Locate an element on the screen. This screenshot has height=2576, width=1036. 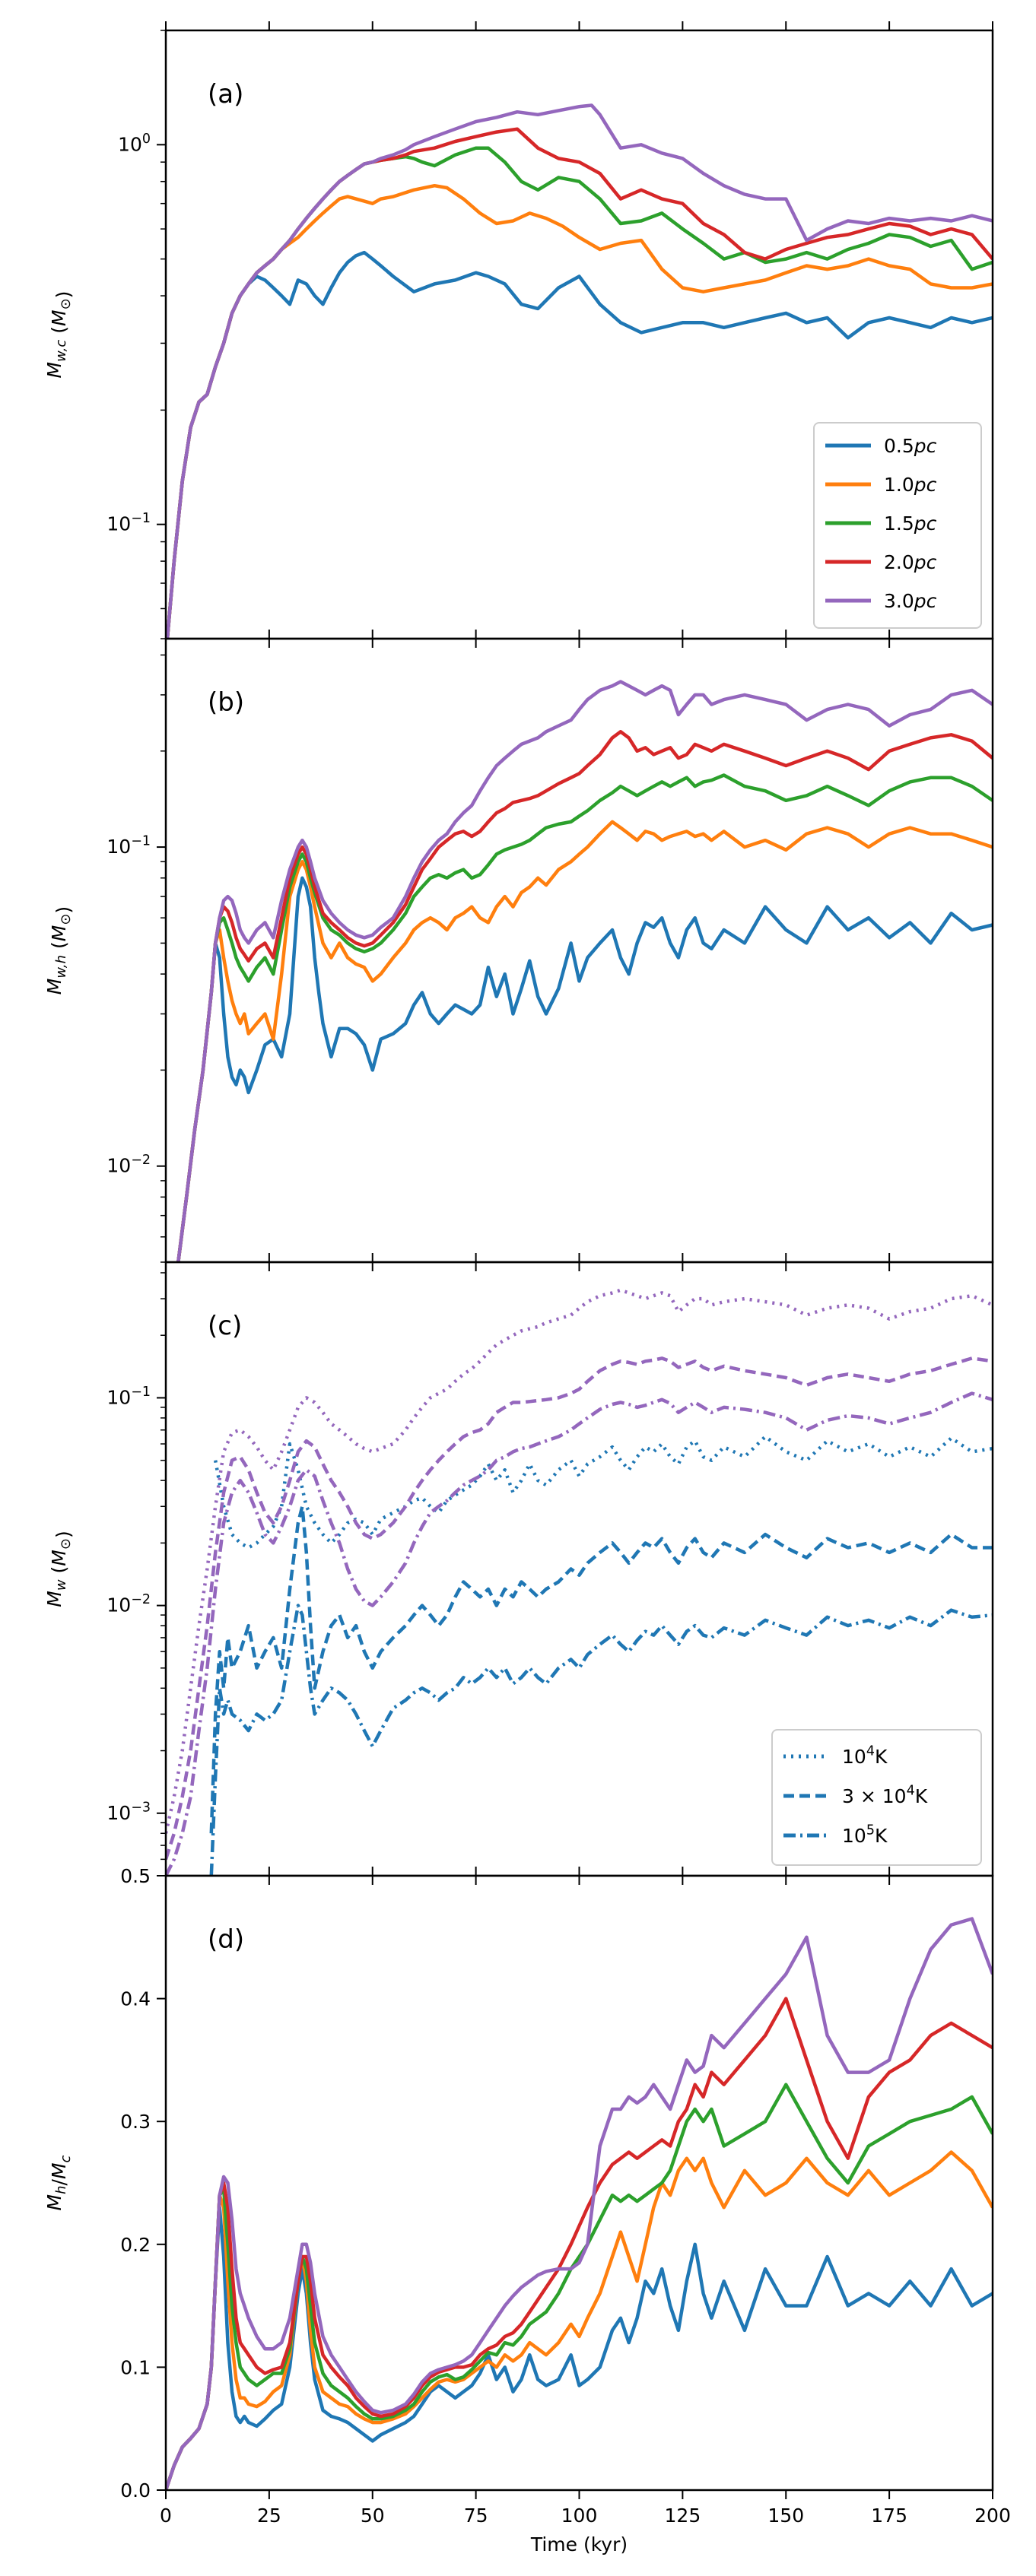
legend-label: 1.5pc is located at coordinates (910, 523).